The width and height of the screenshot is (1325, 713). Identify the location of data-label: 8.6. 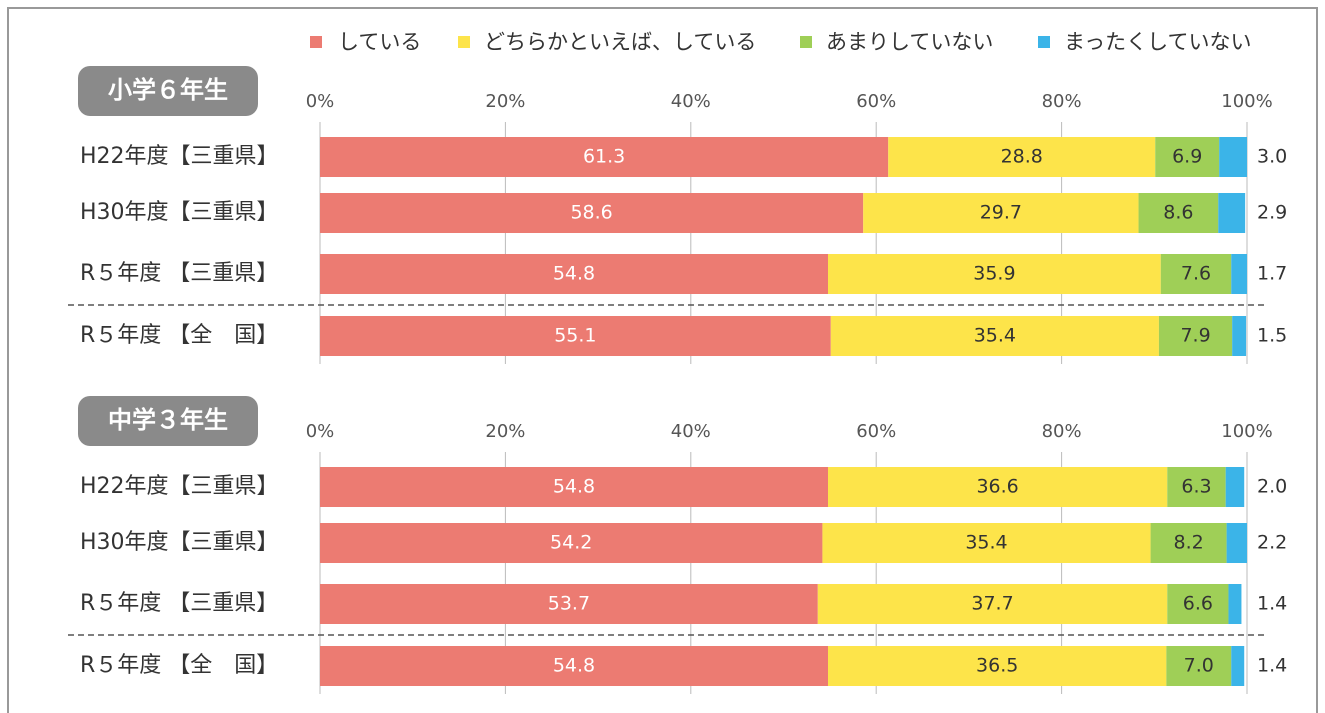
(1178, 213).